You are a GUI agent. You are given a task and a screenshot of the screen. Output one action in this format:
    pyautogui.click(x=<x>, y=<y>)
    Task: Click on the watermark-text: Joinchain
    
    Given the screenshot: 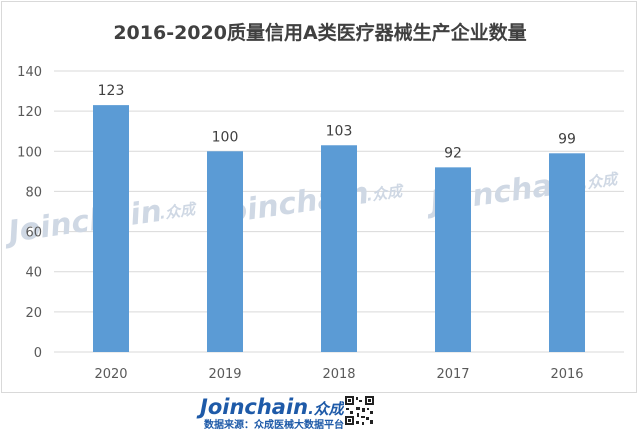 What is the action you would take?
    pyautogui.click(x=83, y=222)
    